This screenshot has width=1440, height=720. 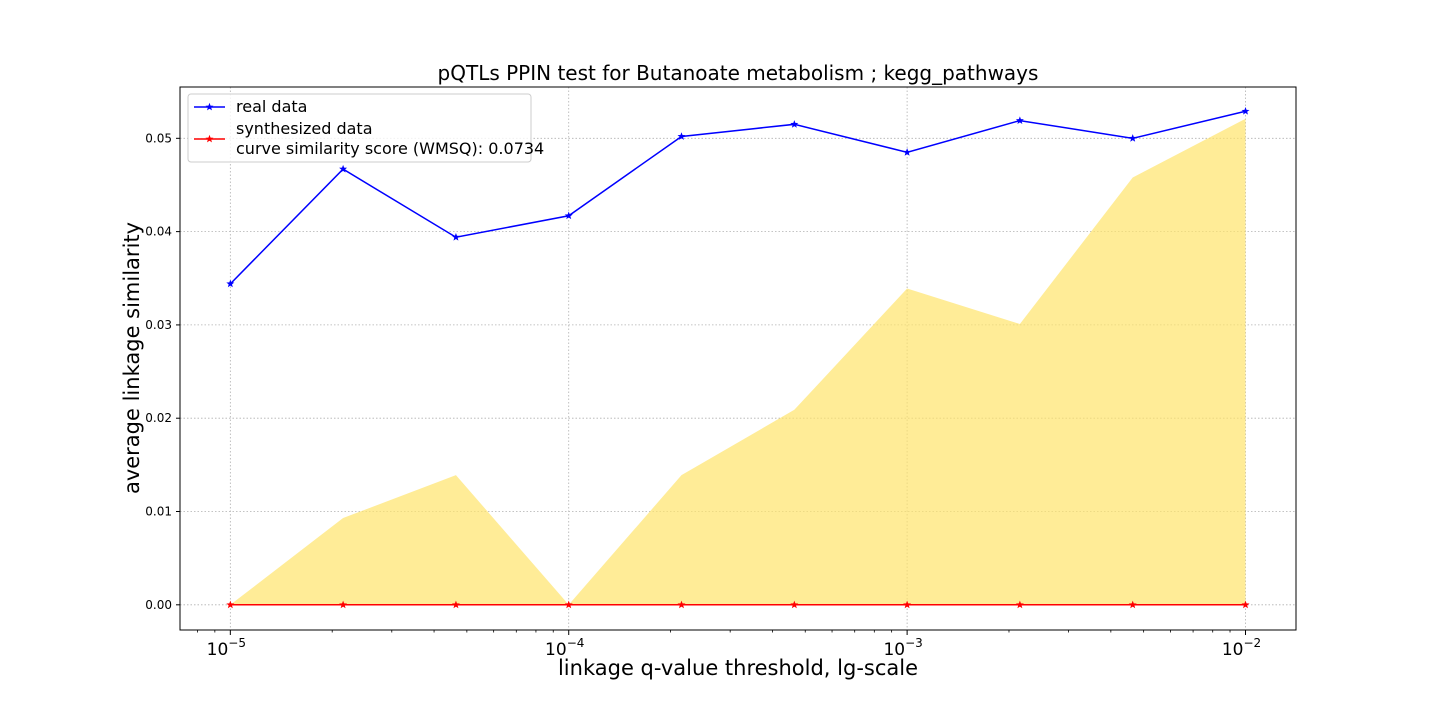 What do you see at coordinates (158, 605) in the screenshot?
I see `y-tick-label: 0.00` at bounding box center [158, 605].